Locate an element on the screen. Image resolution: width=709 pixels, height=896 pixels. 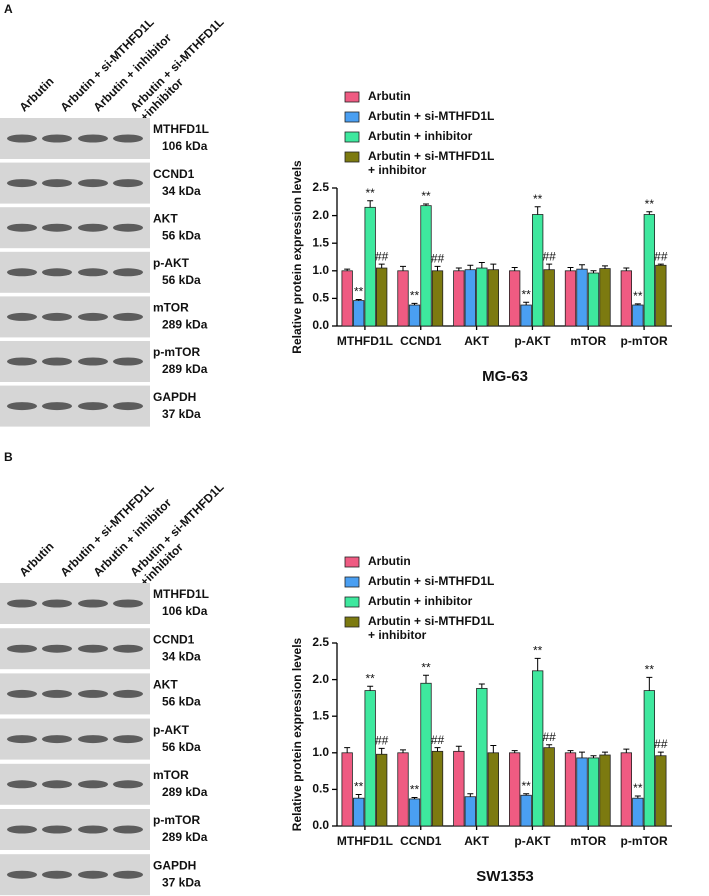
legend-label: Arbutin + si-MTHFD1L + inhibitor is located at coordinates (431, 628).